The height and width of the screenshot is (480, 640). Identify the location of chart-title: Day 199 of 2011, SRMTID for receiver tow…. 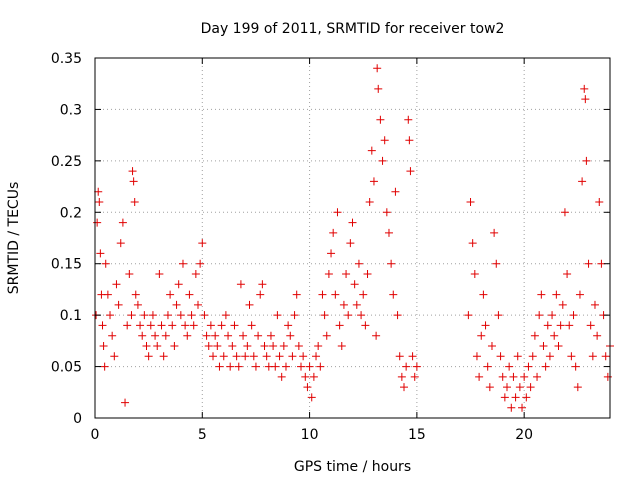
(353, 29).